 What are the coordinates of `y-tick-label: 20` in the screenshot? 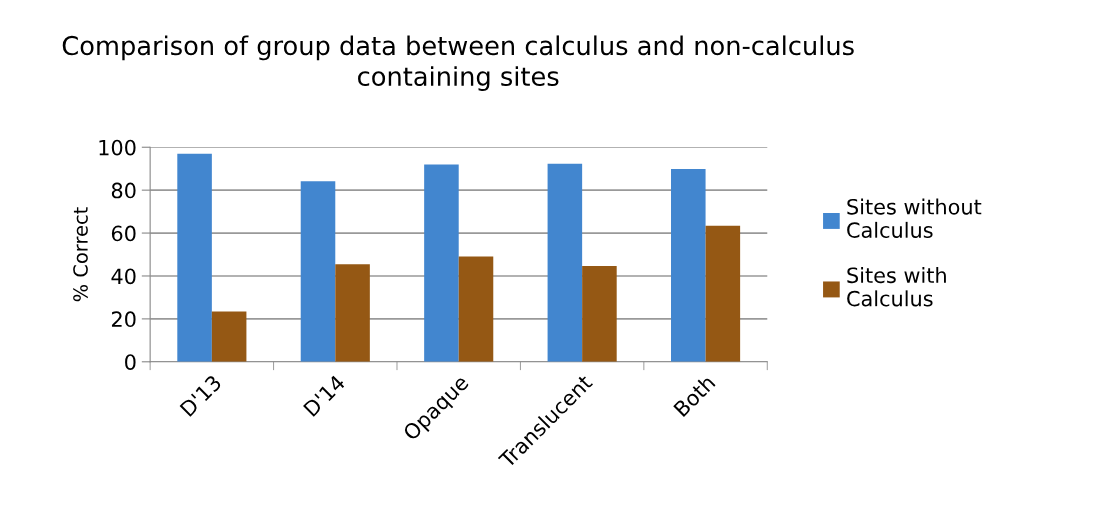 It's located at (123, 319).